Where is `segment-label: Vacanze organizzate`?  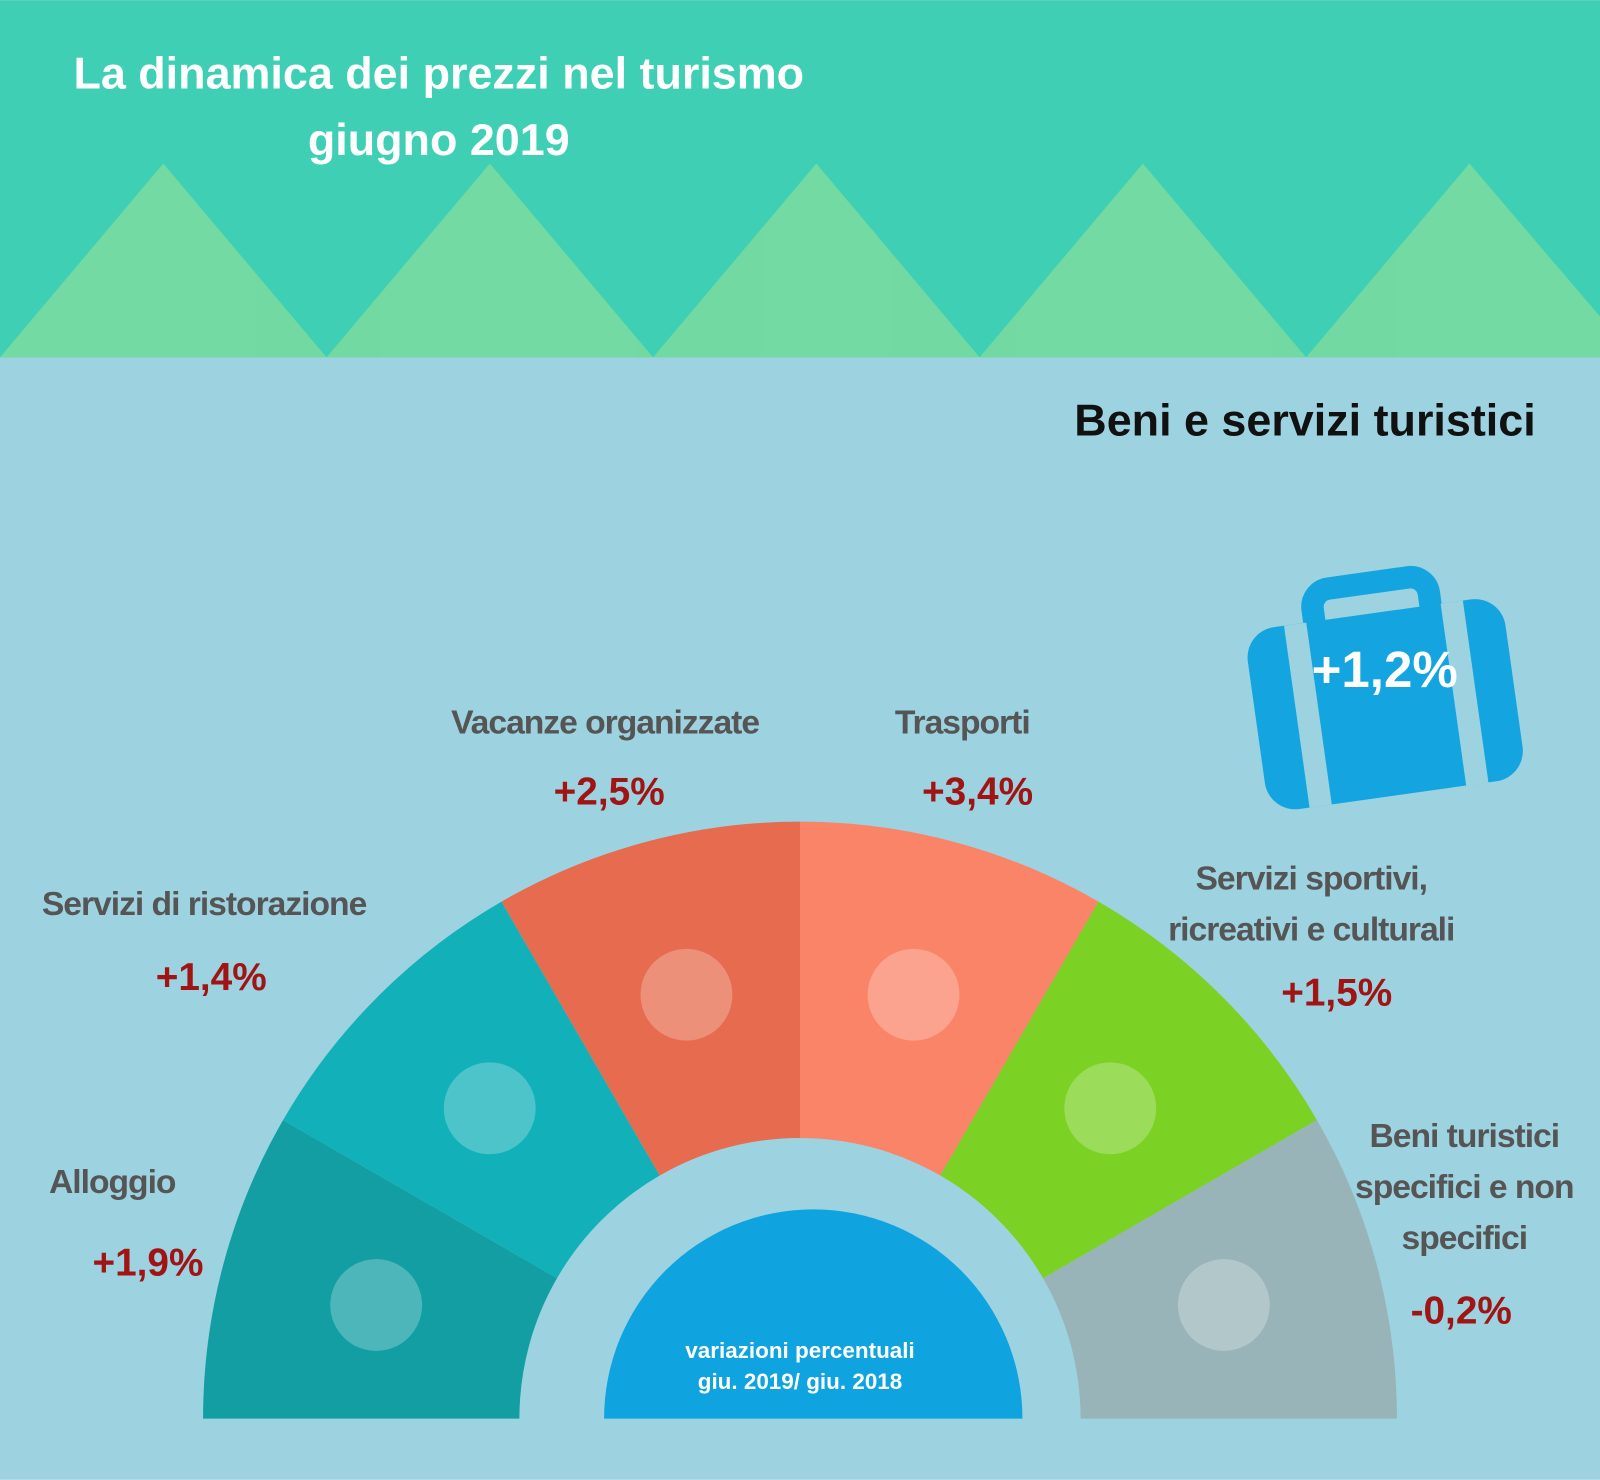
segment-label: Vacanze organizzate is located at coordinates (605, 723).